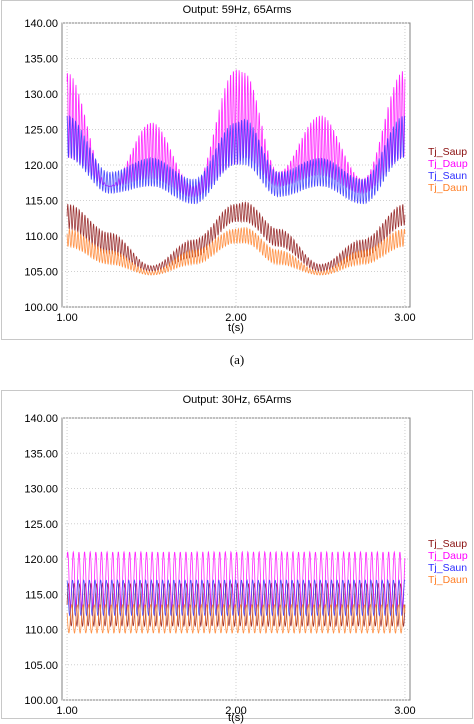 The image size is (474, 724). I want to click on series-line-tj-daup, so click(236, 580).